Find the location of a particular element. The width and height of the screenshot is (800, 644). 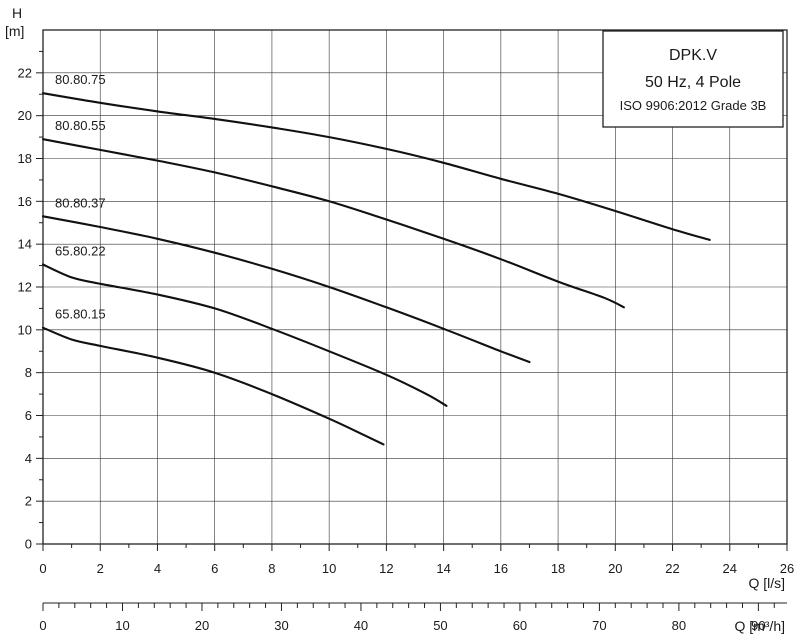

x-tick-label: 8 is located at coordinates (271, 568).